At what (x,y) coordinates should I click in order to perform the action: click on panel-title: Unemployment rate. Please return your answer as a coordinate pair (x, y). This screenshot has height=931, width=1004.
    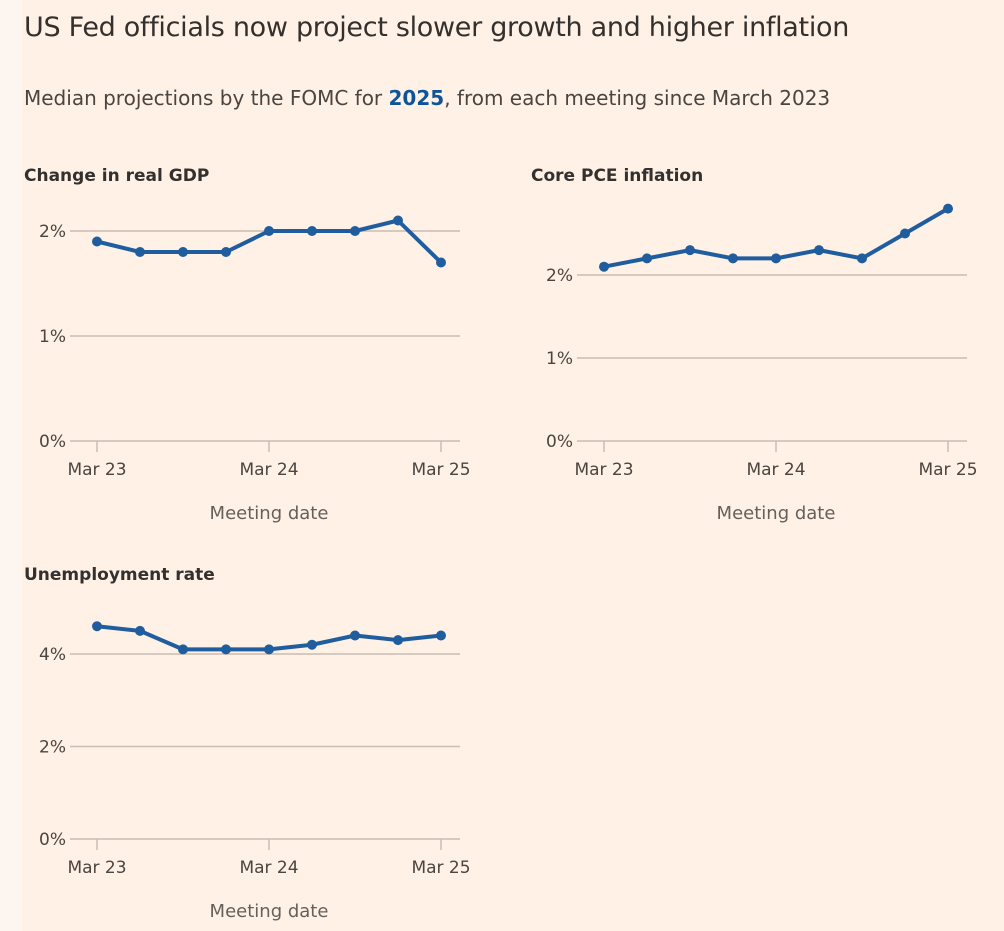
    Looking at the image, I should click on (119, 575).